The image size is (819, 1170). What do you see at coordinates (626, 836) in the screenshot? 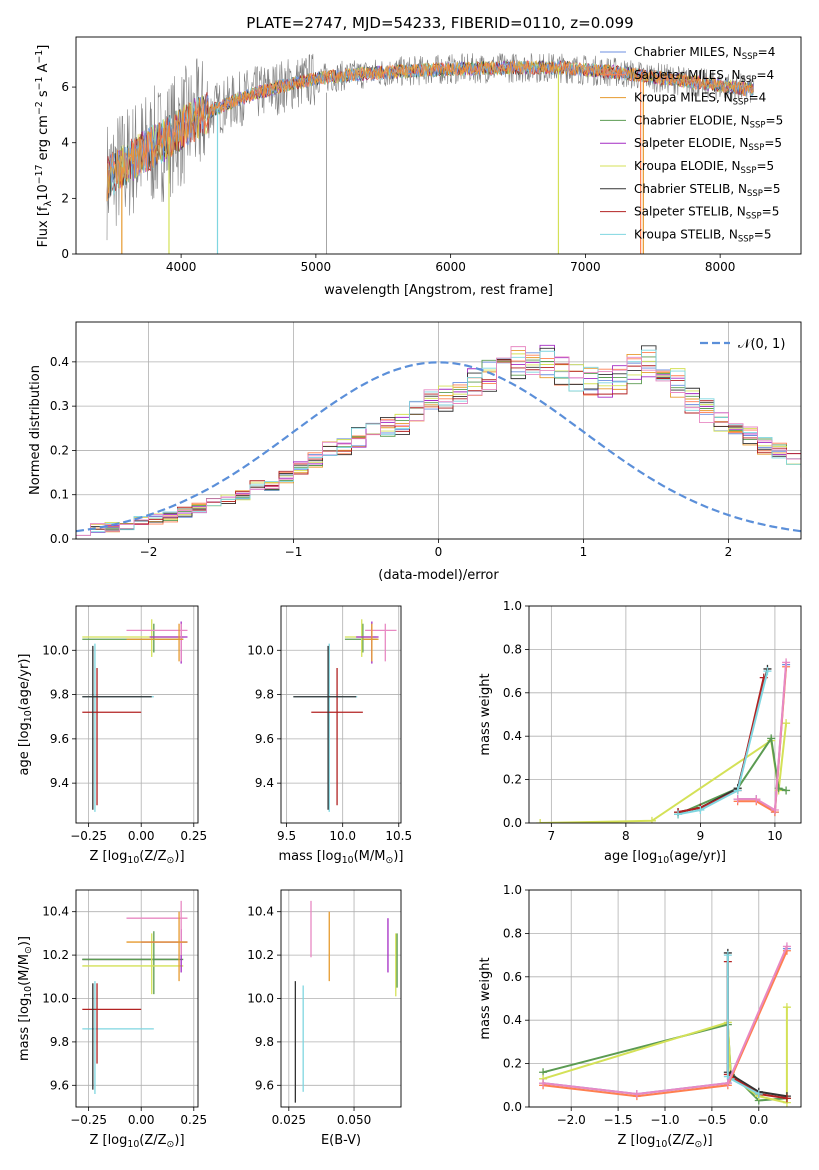
I see `x-tick-label: 8` at bounding box center [626, 836].